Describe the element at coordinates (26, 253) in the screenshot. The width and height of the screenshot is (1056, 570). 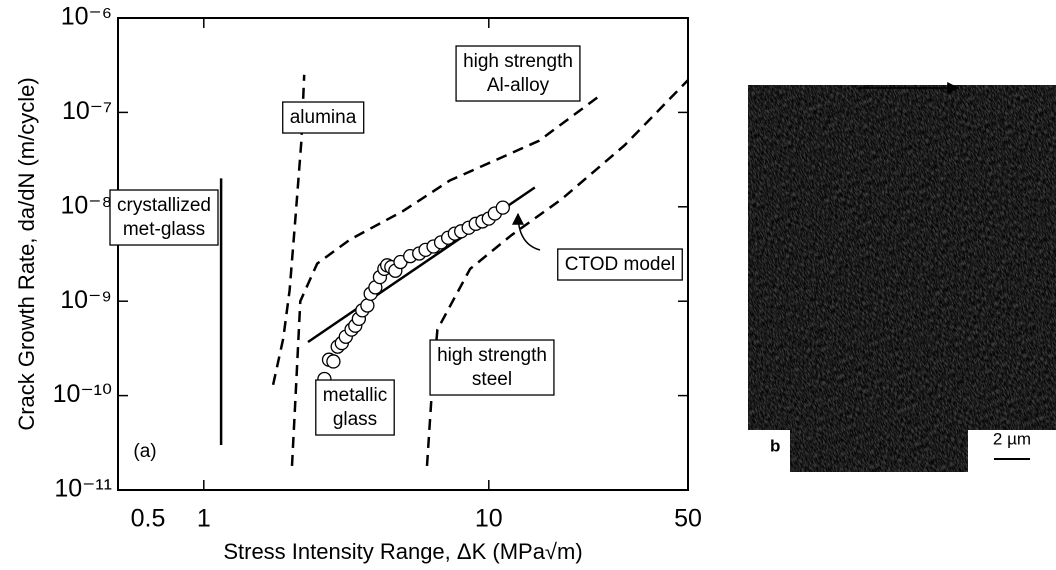
I see `y-axis-title: Crack Growth Rate, da/dN (m/cycle)` at that location.